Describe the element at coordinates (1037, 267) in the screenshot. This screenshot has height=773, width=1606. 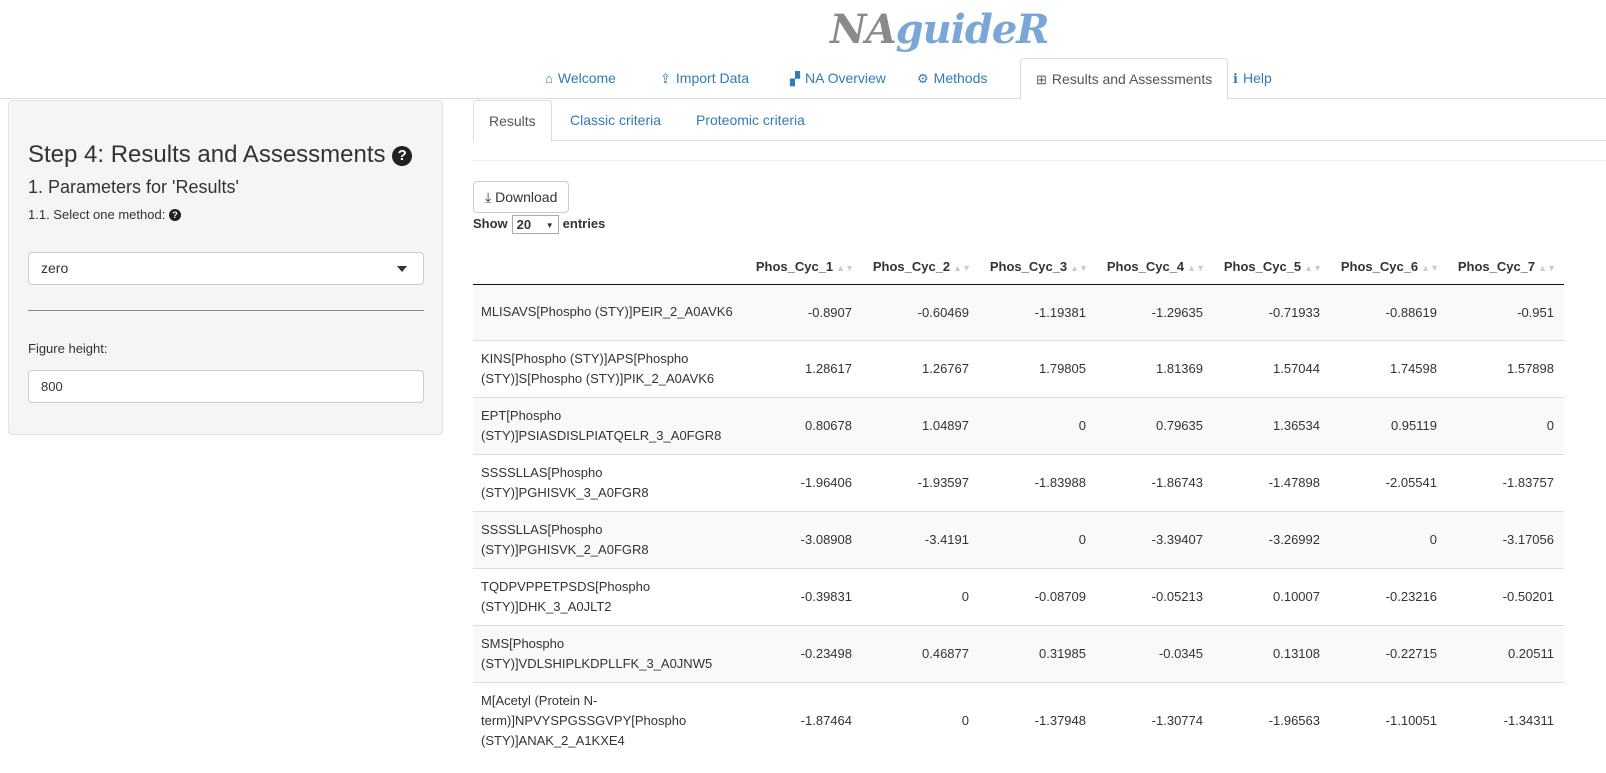
I see `column-header: Phos_Cyc_3 ▲▼` at that location.